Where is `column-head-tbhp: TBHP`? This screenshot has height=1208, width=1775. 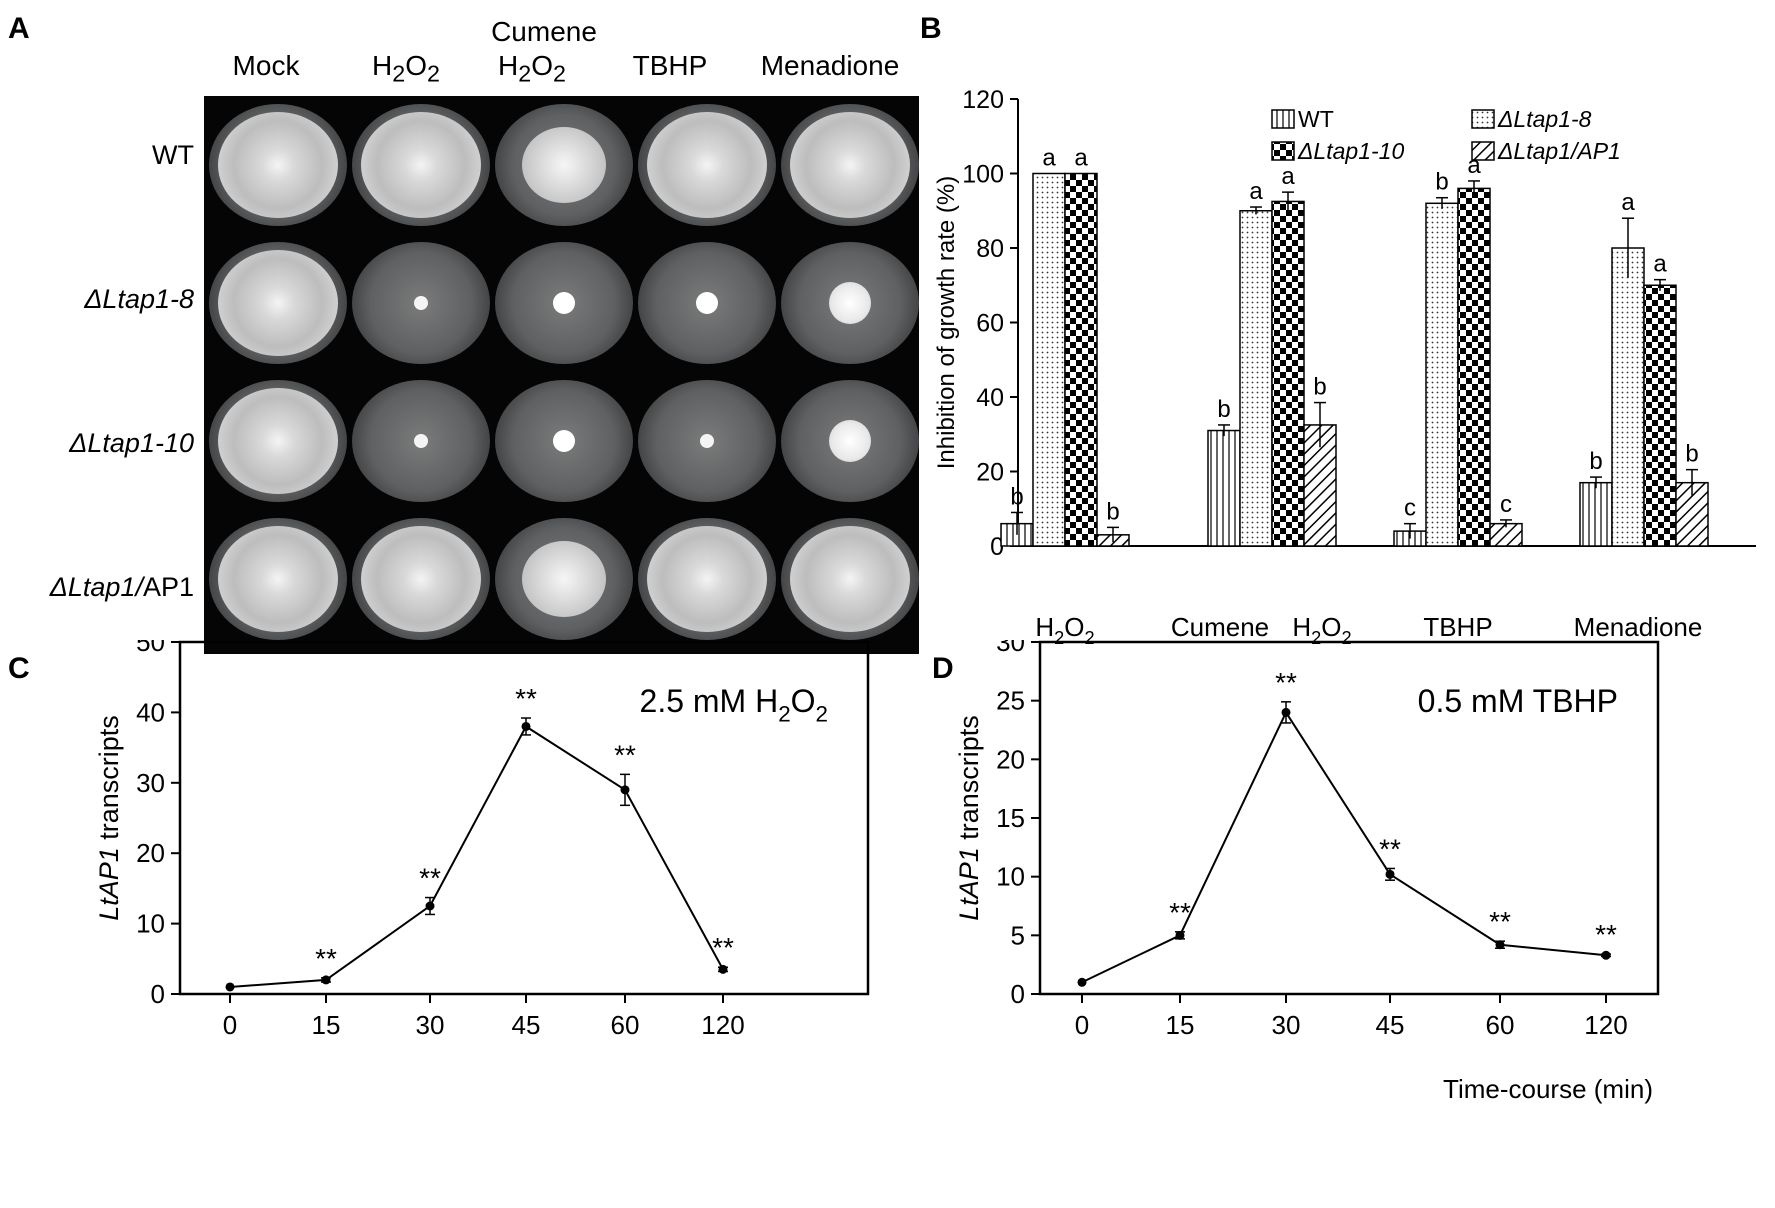 column-head-tbhp: TBHP is located at coordinates (670, 65).